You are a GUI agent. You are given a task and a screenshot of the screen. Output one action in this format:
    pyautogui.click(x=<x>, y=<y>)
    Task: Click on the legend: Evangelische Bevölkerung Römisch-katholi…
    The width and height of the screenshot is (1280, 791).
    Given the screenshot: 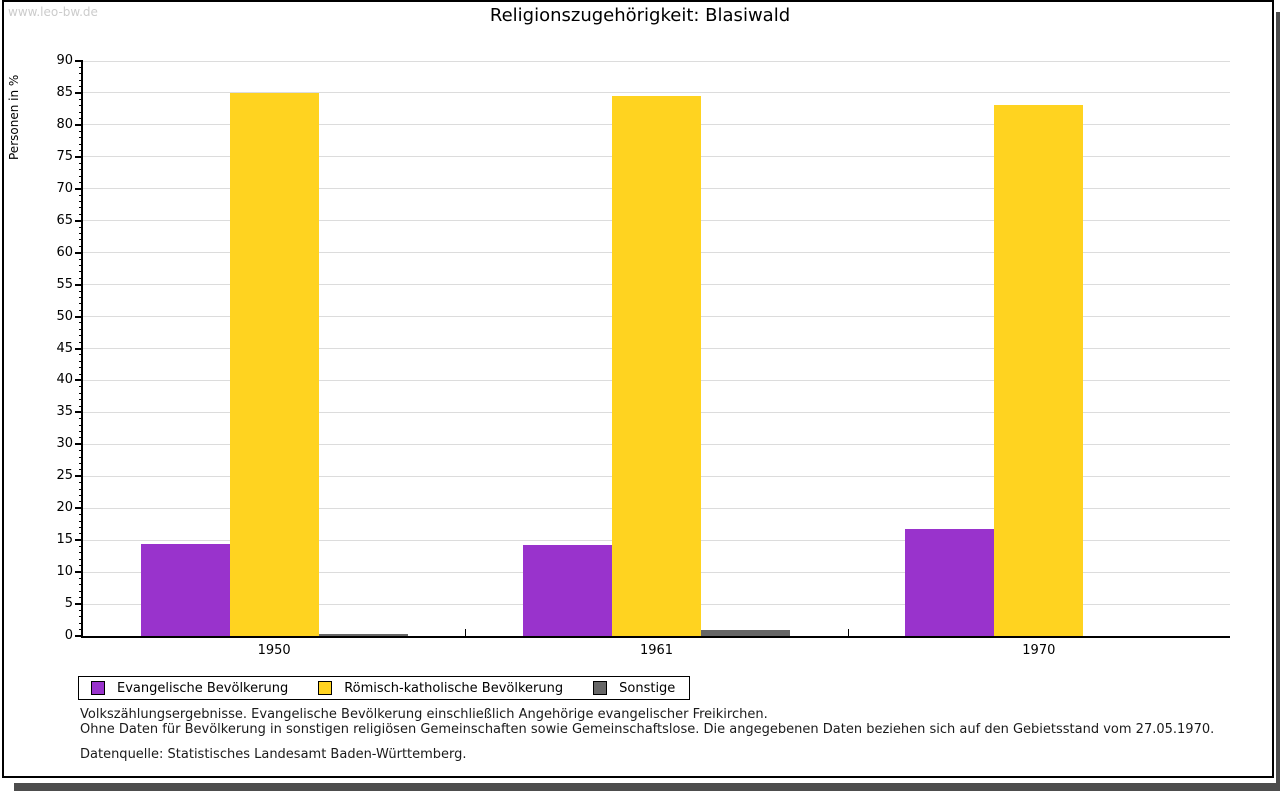 What is the action you would take?
    pyautogui.click(x=384, y=688)
    